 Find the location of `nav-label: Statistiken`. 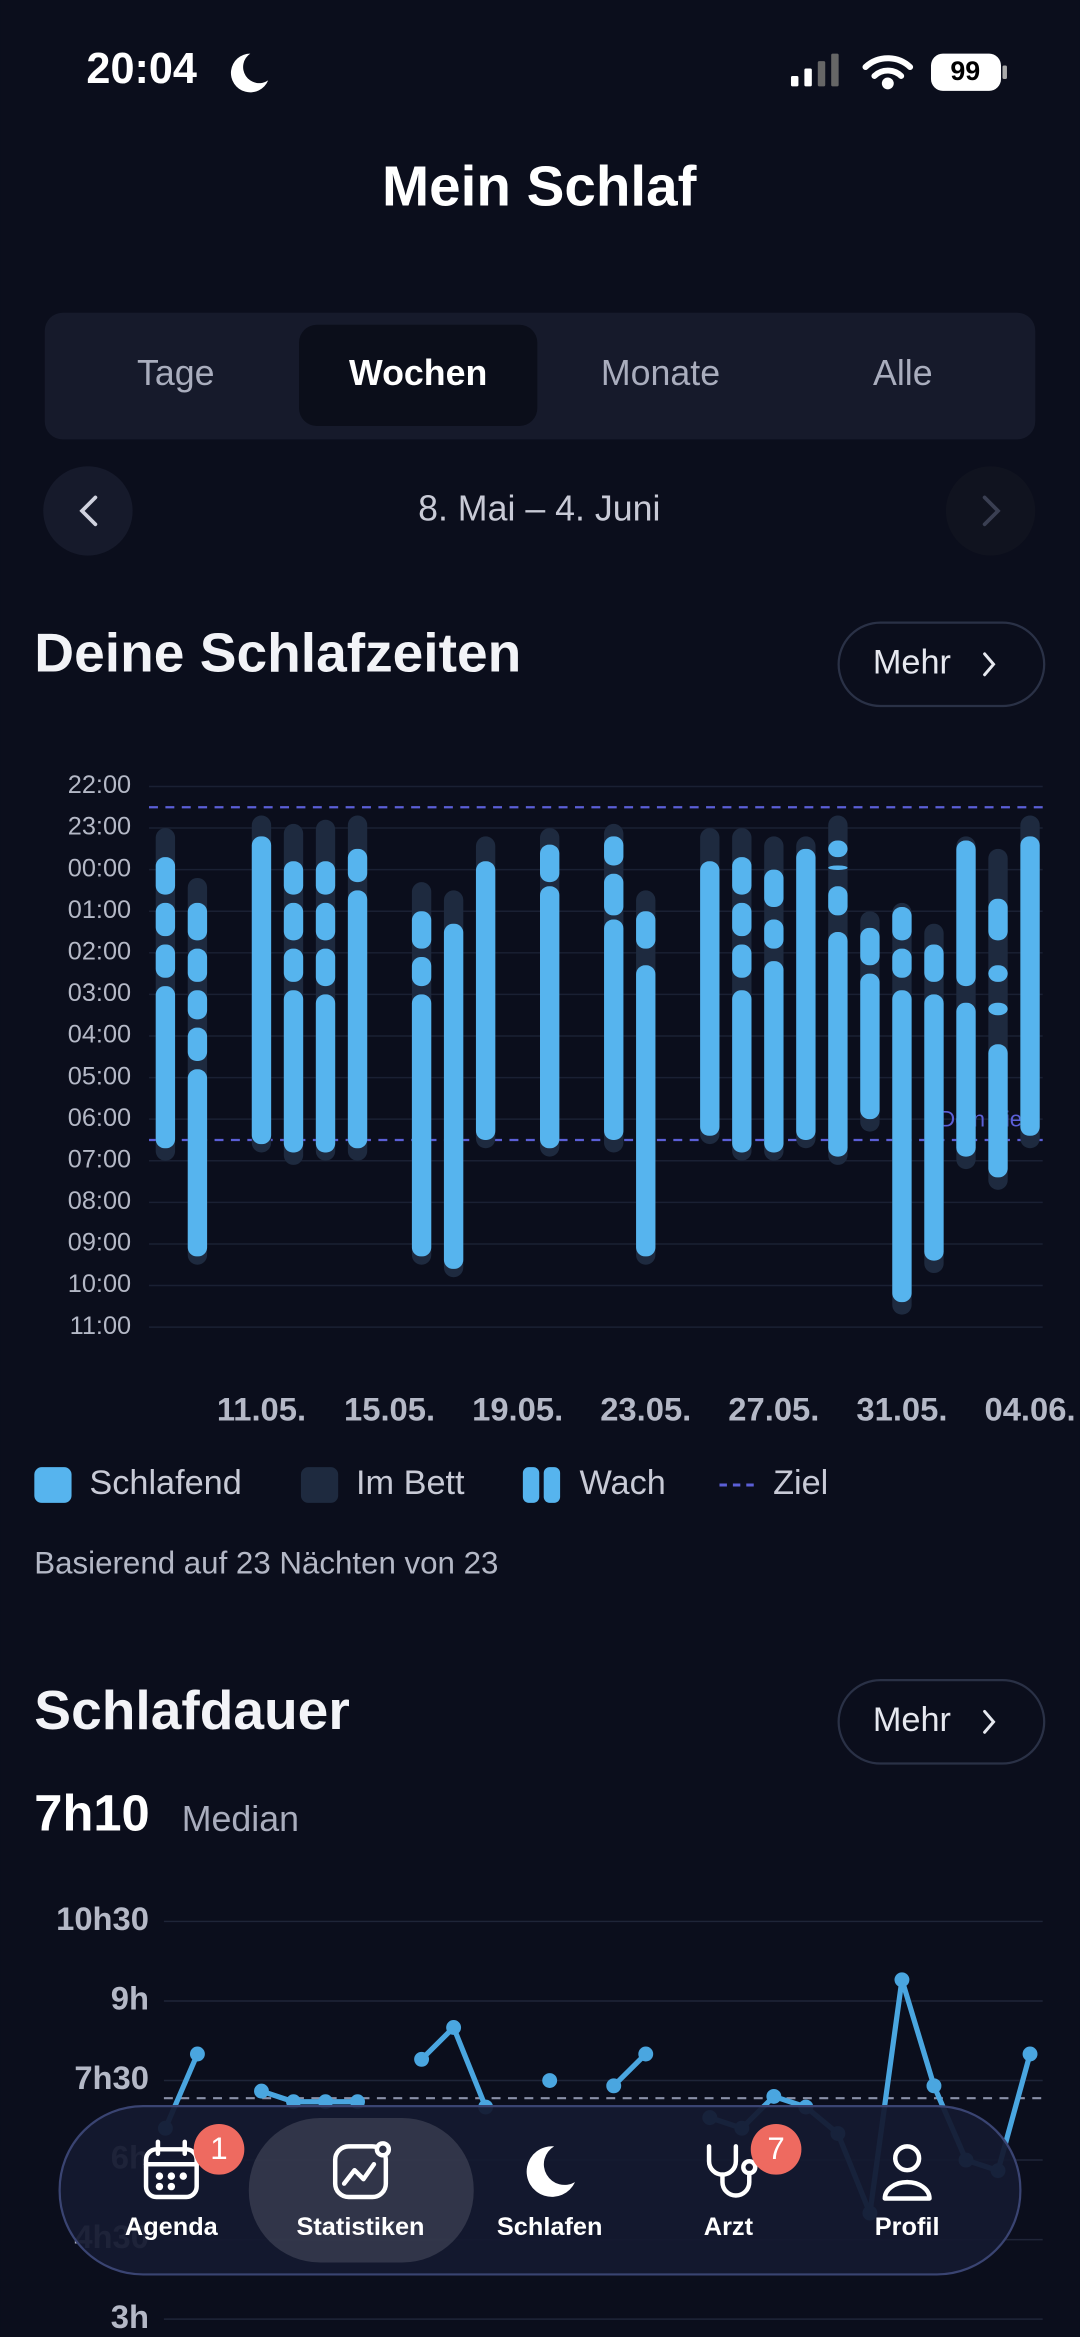

nav-label: Statistiken is located at coordinates (361, 2227).